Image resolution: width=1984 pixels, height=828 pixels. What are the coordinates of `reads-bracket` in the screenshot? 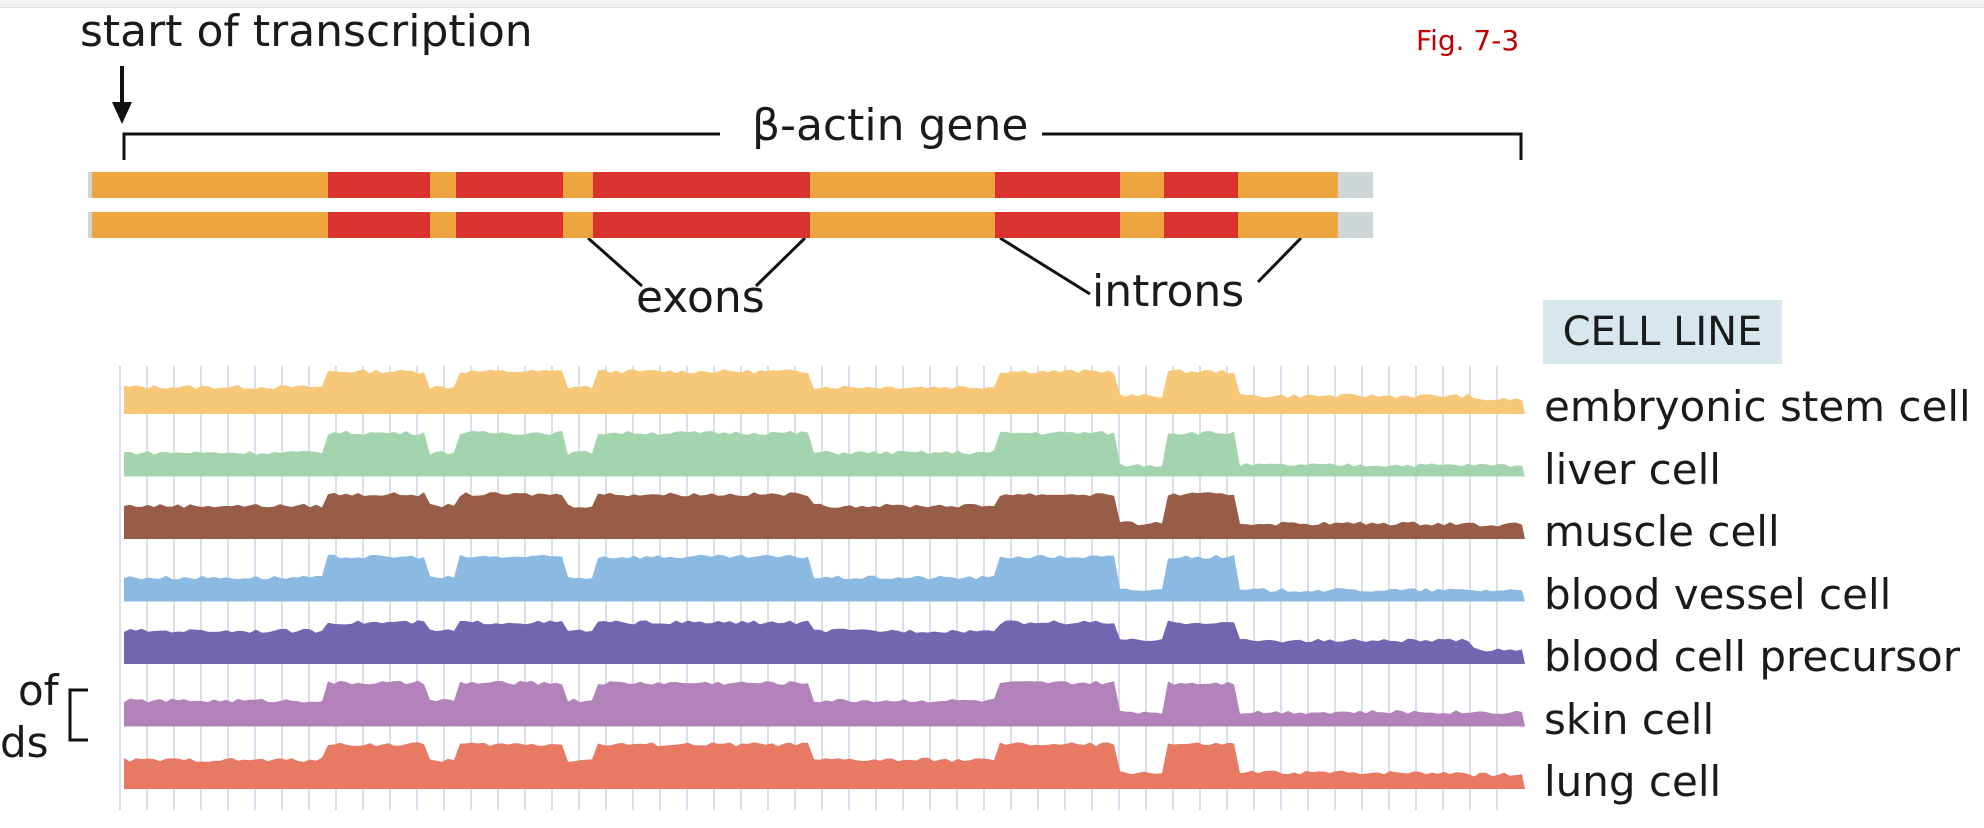 It's located at (78, 715).